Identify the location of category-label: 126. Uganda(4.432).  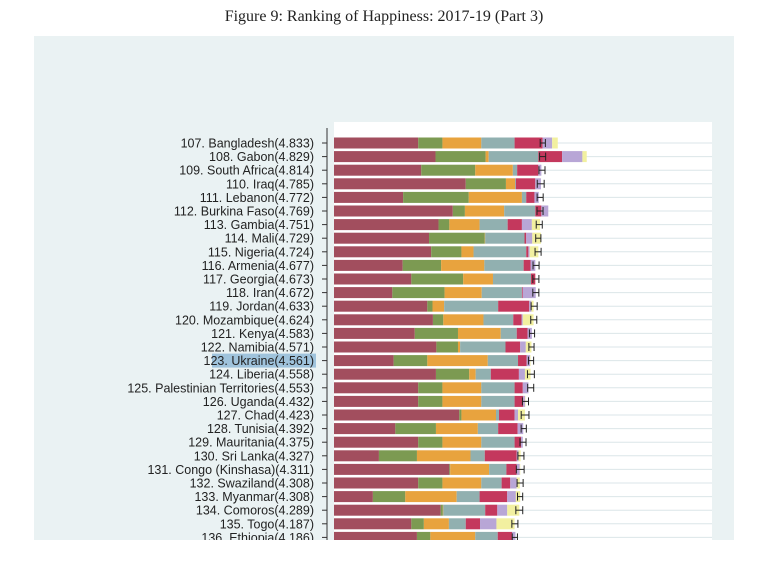
(258, 402).